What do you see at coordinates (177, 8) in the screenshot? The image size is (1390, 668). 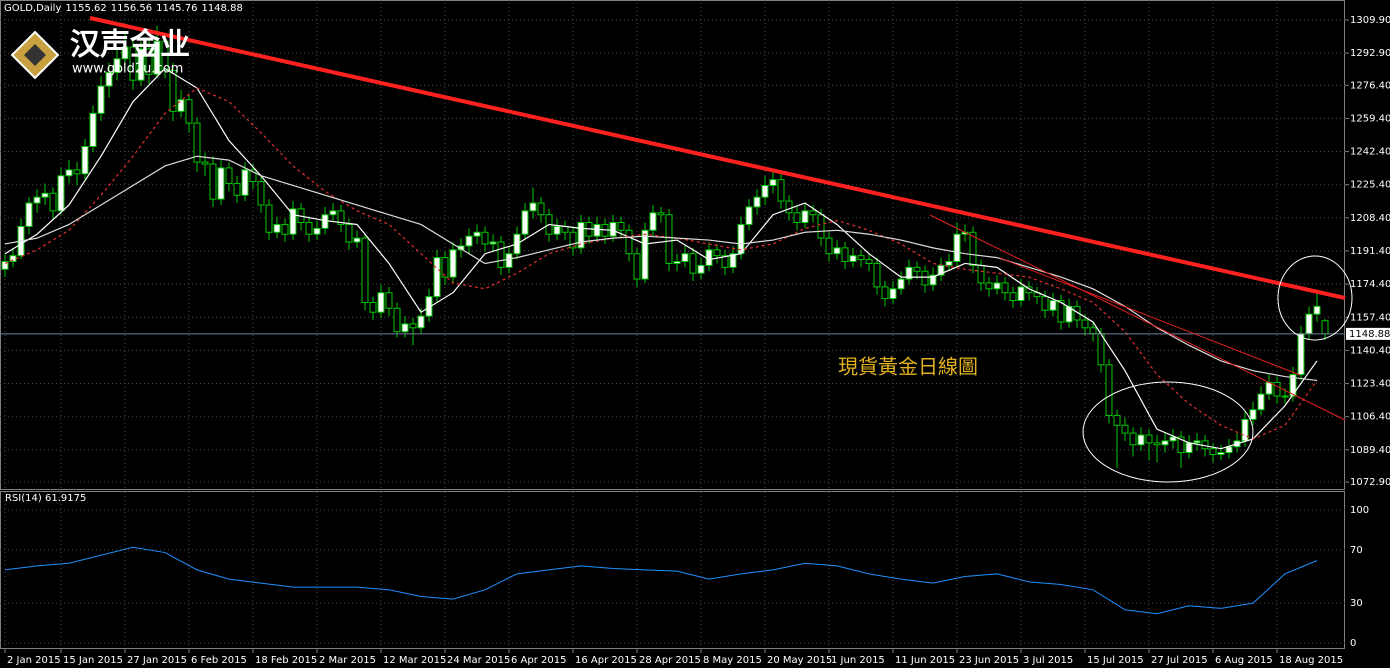 I see `low: 1145.76` at bounding box center [177, 8].